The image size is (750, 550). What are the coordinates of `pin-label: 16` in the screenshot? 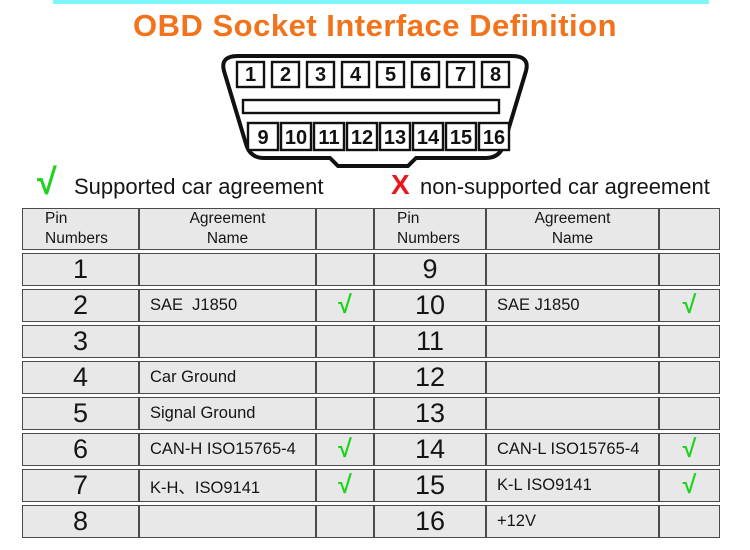 It's located at (494, 138).